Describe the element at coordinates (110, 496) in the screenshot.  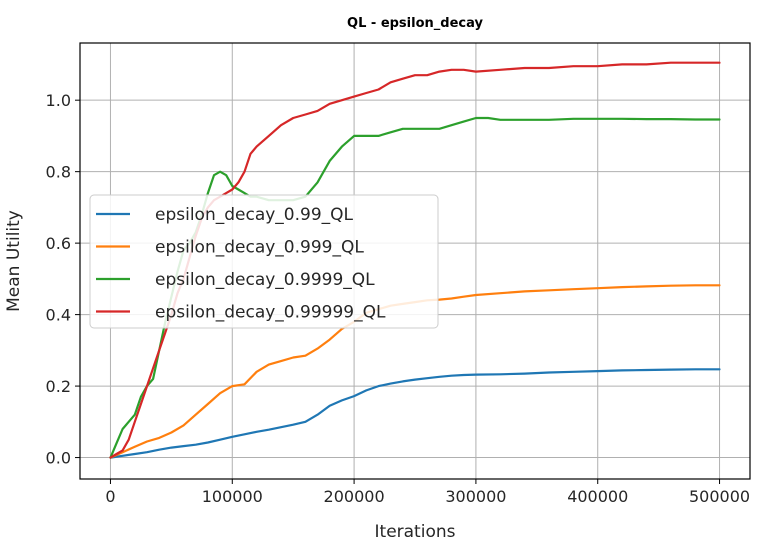
I see `x-tick-label: 0` at that location.